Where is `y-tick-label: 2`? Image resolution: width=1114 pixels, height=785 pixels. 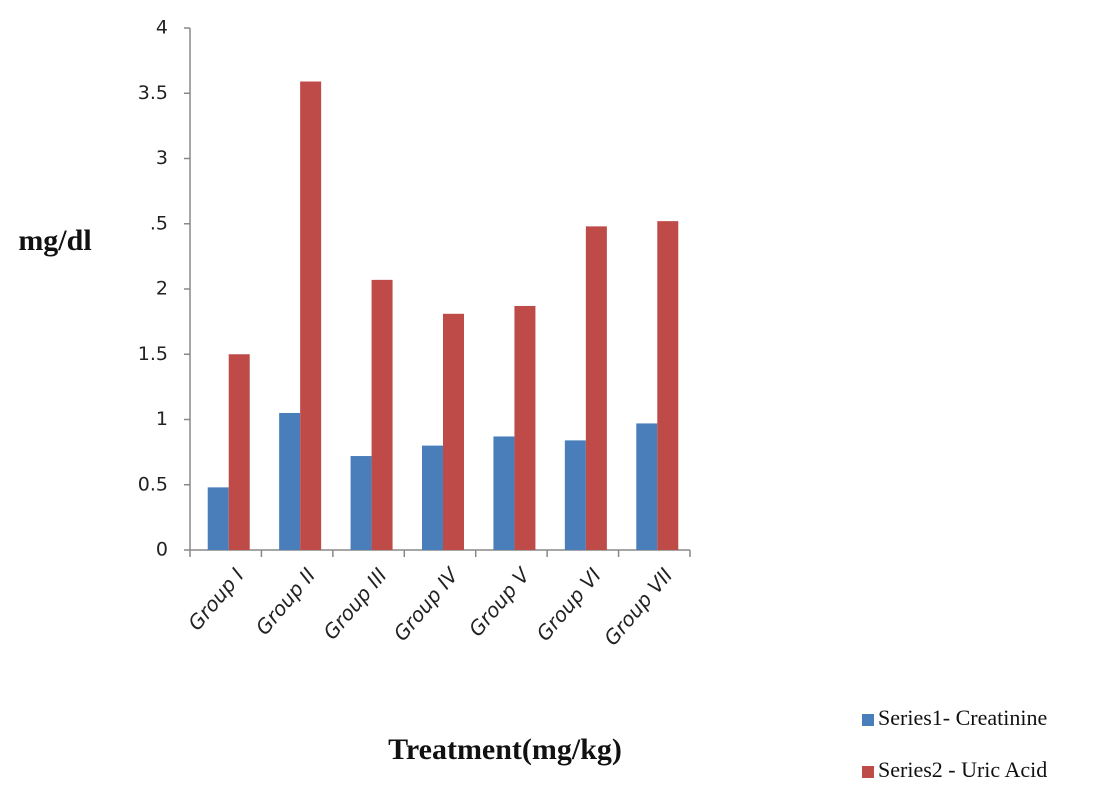
y-tick-label: 2 is located at coordinates (162, 289).